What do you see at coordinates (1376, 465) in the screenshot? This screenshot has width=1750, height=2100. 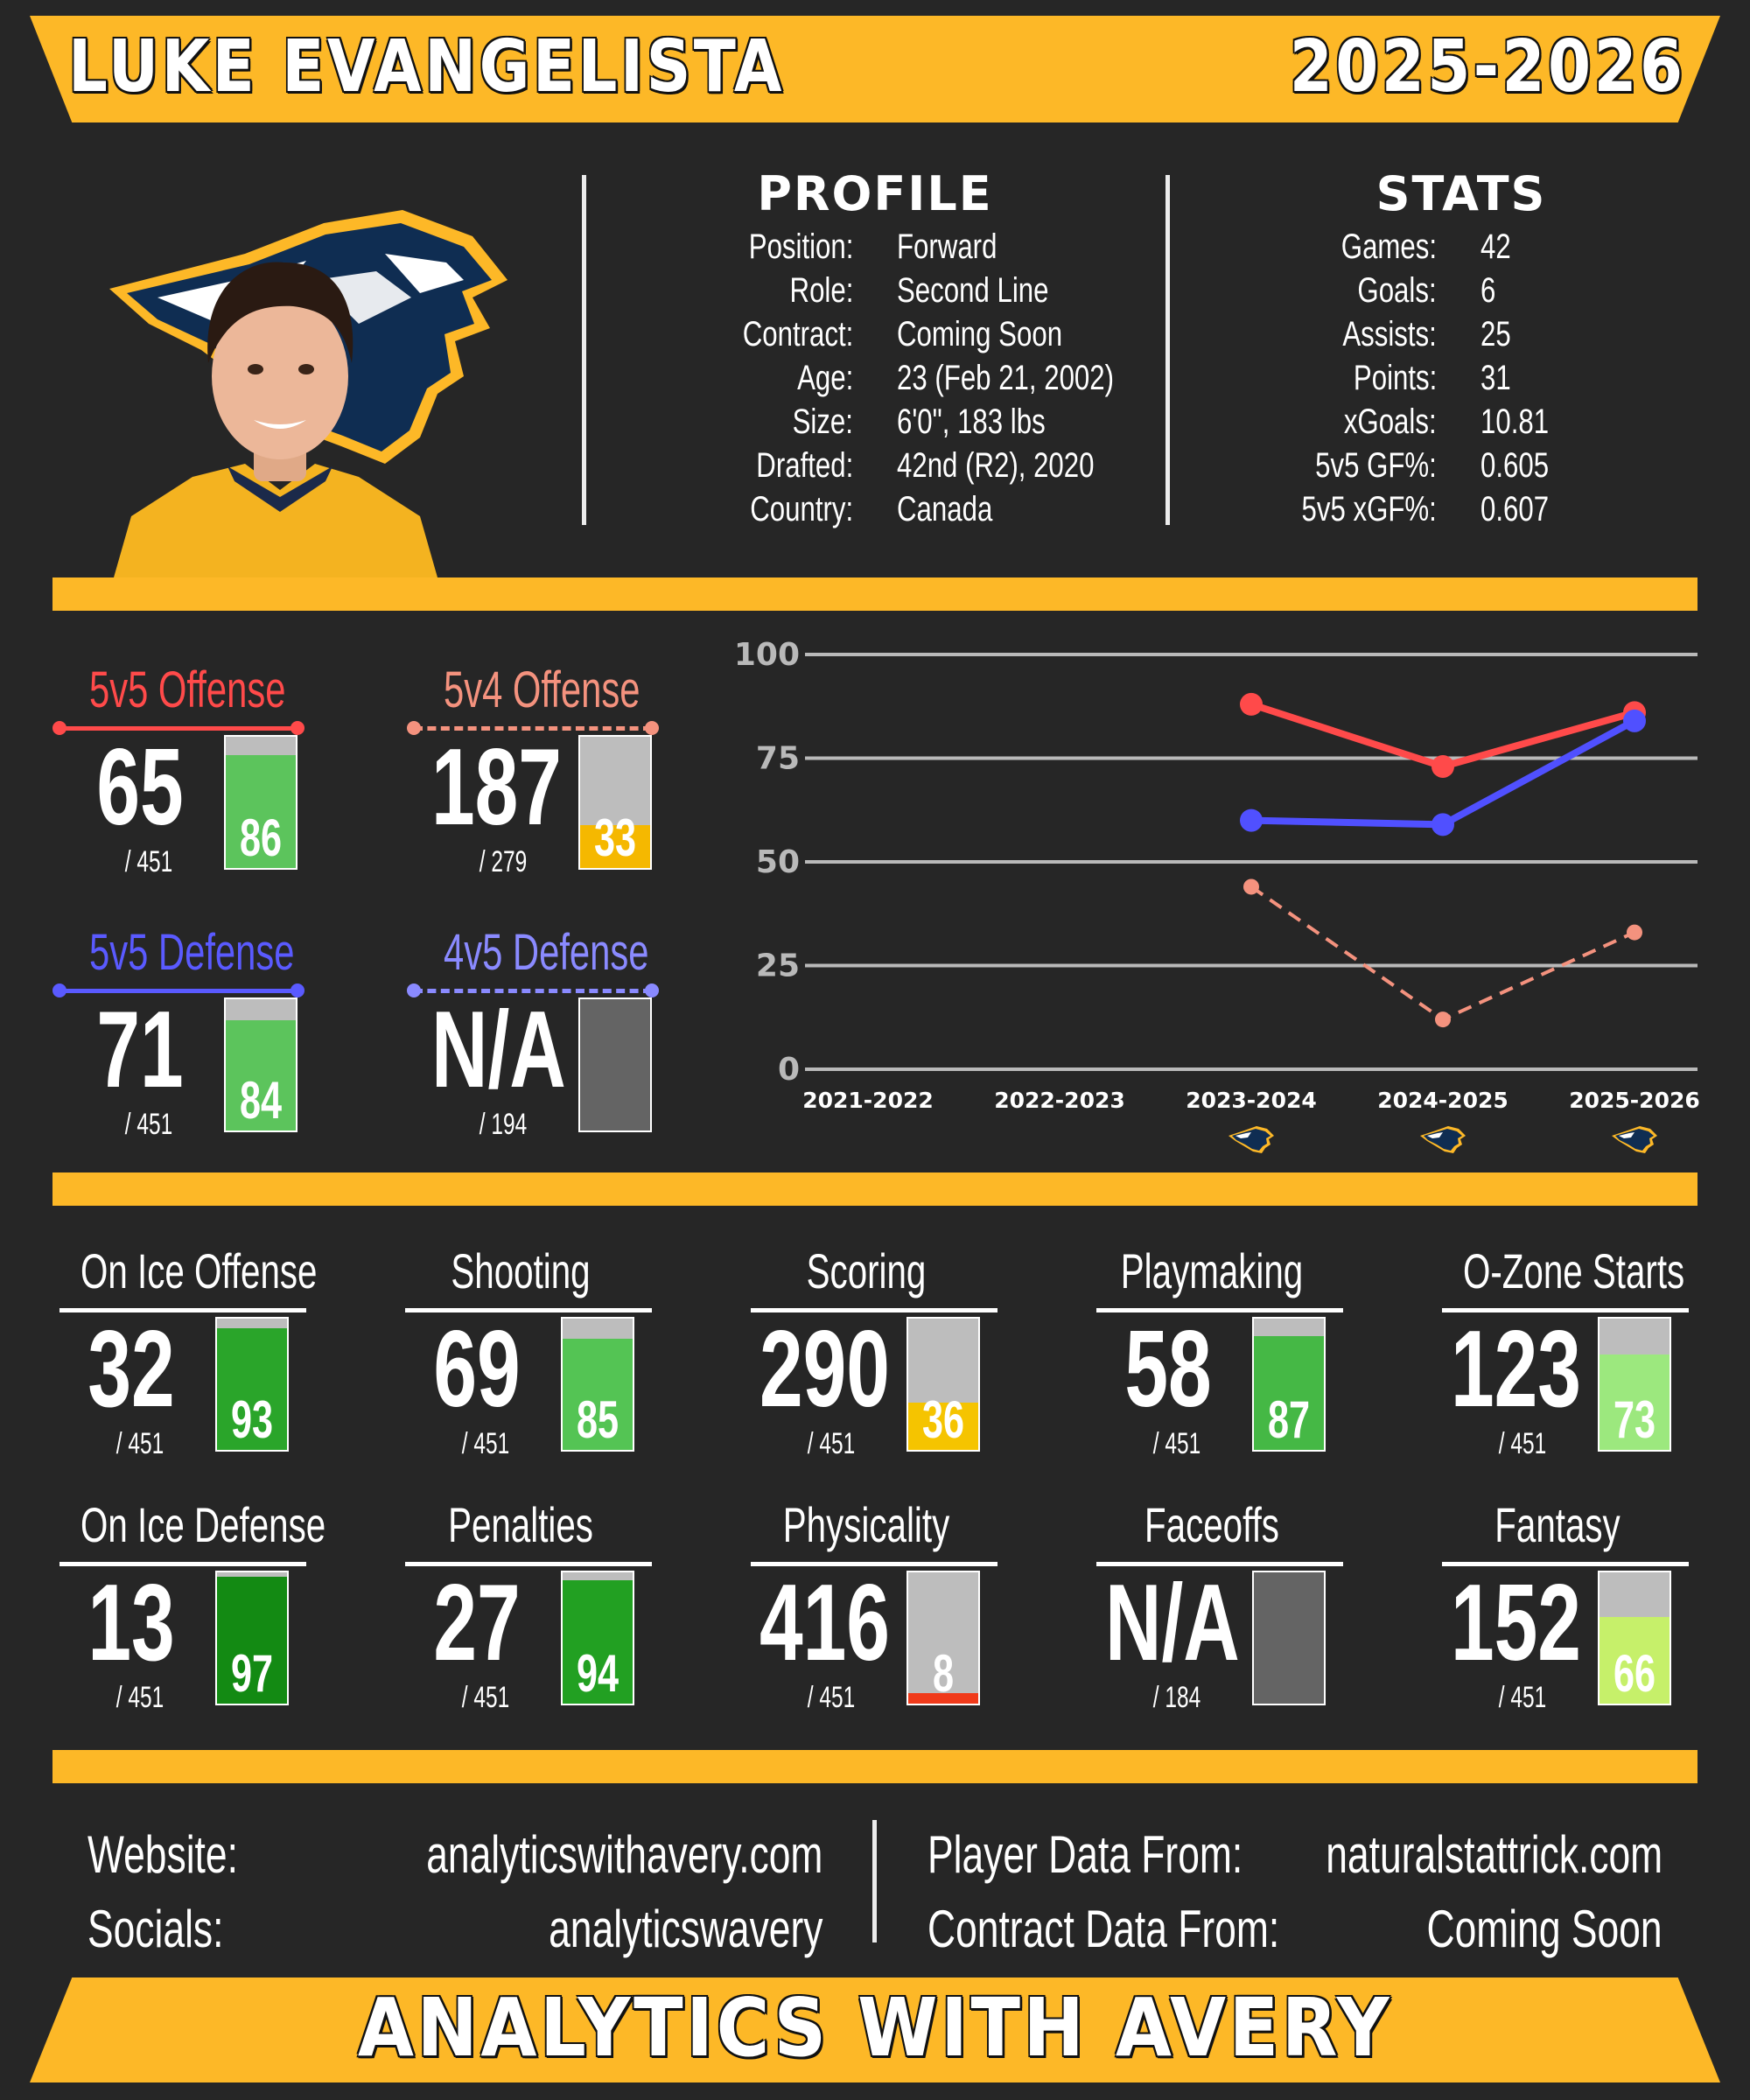 I see `stat-label: 5v5 GF%:` at bounding box center [1376, 465].